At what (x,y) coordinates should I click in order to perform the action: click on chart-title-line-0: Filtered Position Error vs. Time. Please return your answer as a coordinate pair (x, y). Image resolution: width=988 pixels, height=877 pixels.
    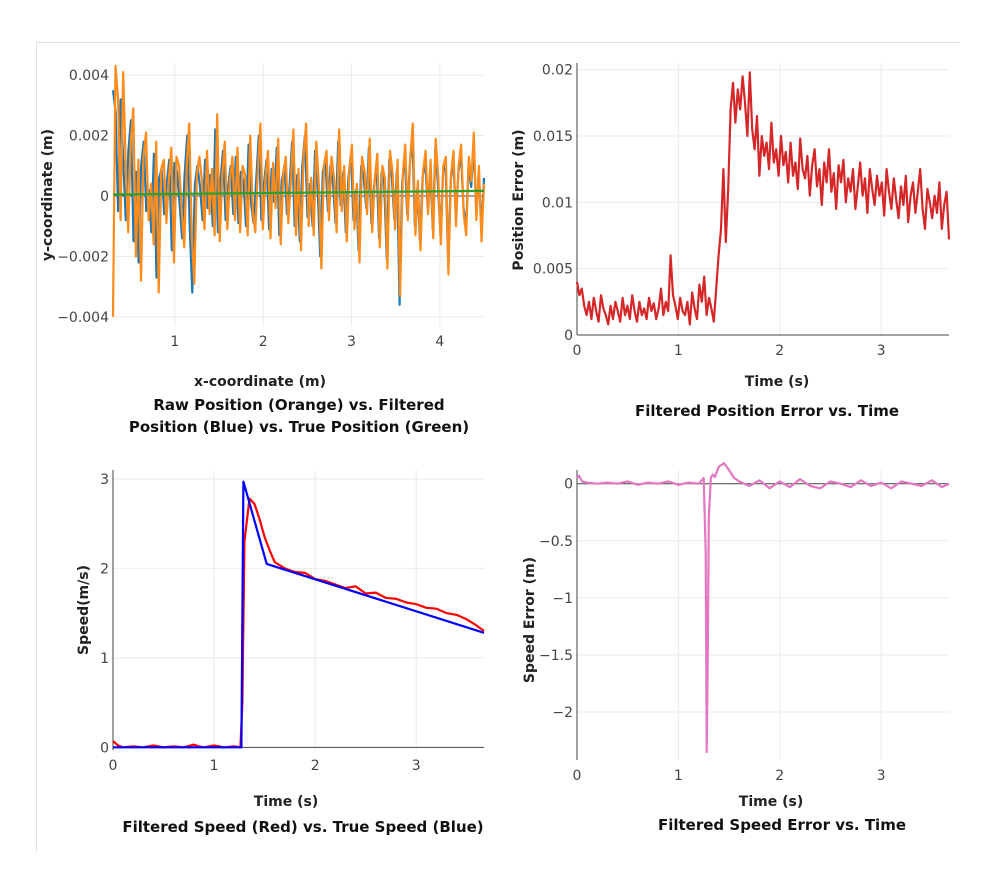
    Looking at the image, I should click on (767, 411).